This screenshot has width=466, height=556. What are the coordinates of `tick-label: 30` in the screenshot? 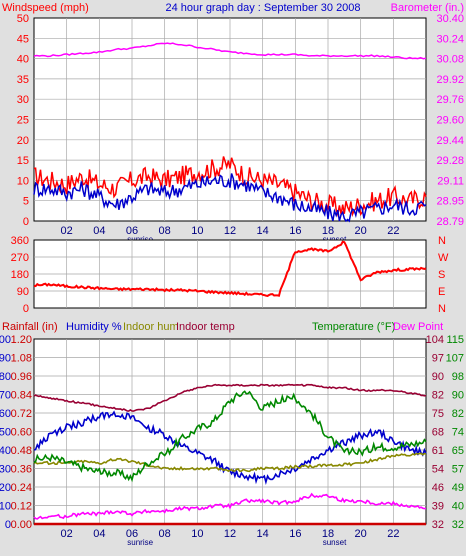 It's located at (23, 100).